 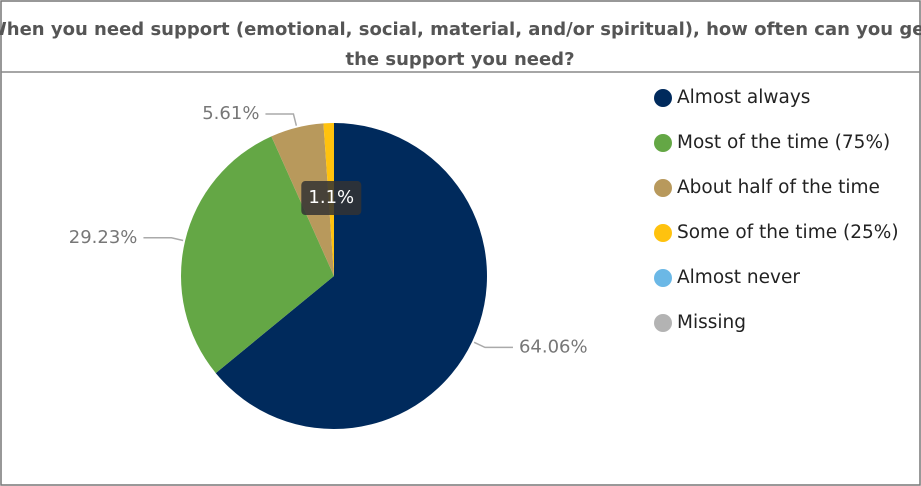 I want to click on legend-label: About half of the time, so click(x=778, y=187).